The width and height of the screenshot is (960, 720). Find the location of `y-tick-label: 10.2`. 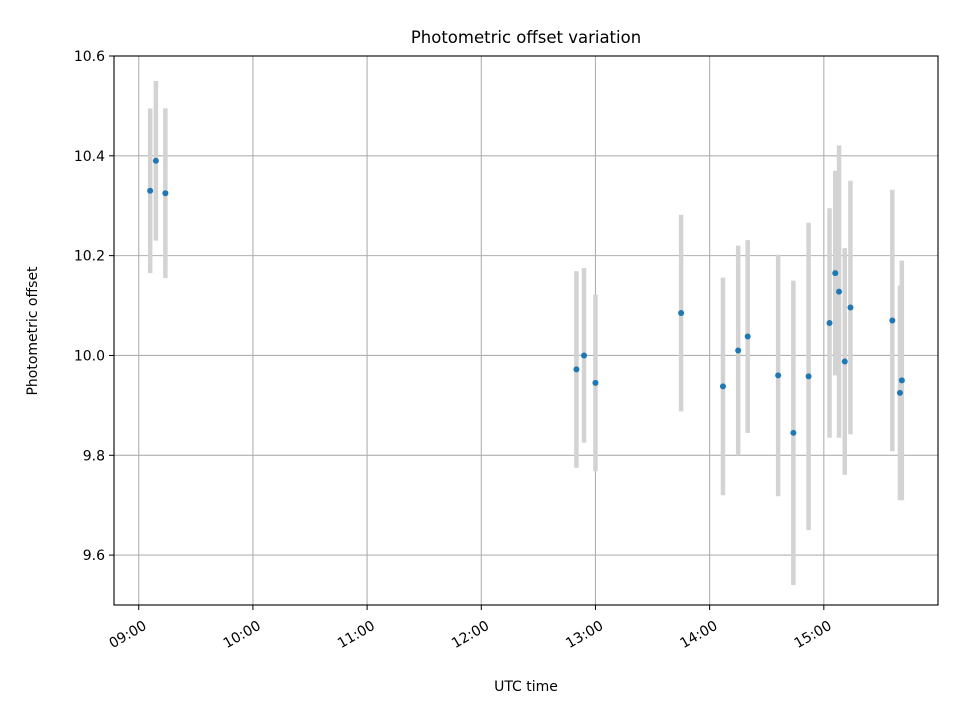

y-tick-label: 10.2 is located at coordinates (89, 257).